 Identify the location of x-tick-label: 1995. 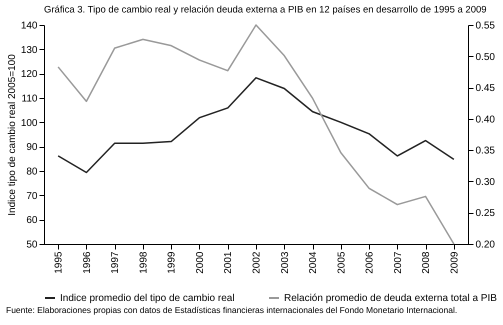
(59, 262).